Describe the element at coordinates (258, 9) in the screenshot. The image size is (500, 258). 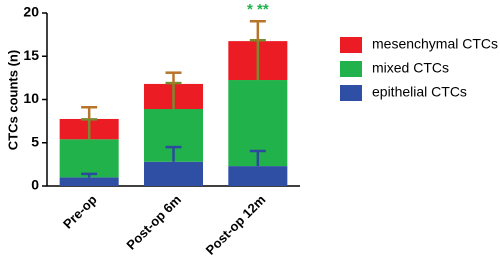
I see `annotation: * **` at that location.